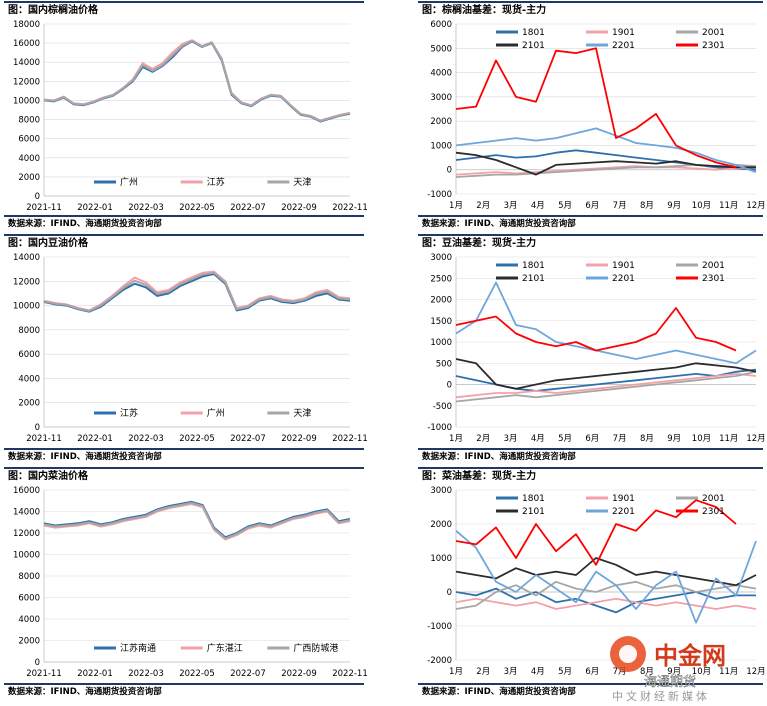 The image size is (767, 706). Describe the element at coordinates (441, 322) in the screenshot. I see `y-tick-label: 1500` at that location.